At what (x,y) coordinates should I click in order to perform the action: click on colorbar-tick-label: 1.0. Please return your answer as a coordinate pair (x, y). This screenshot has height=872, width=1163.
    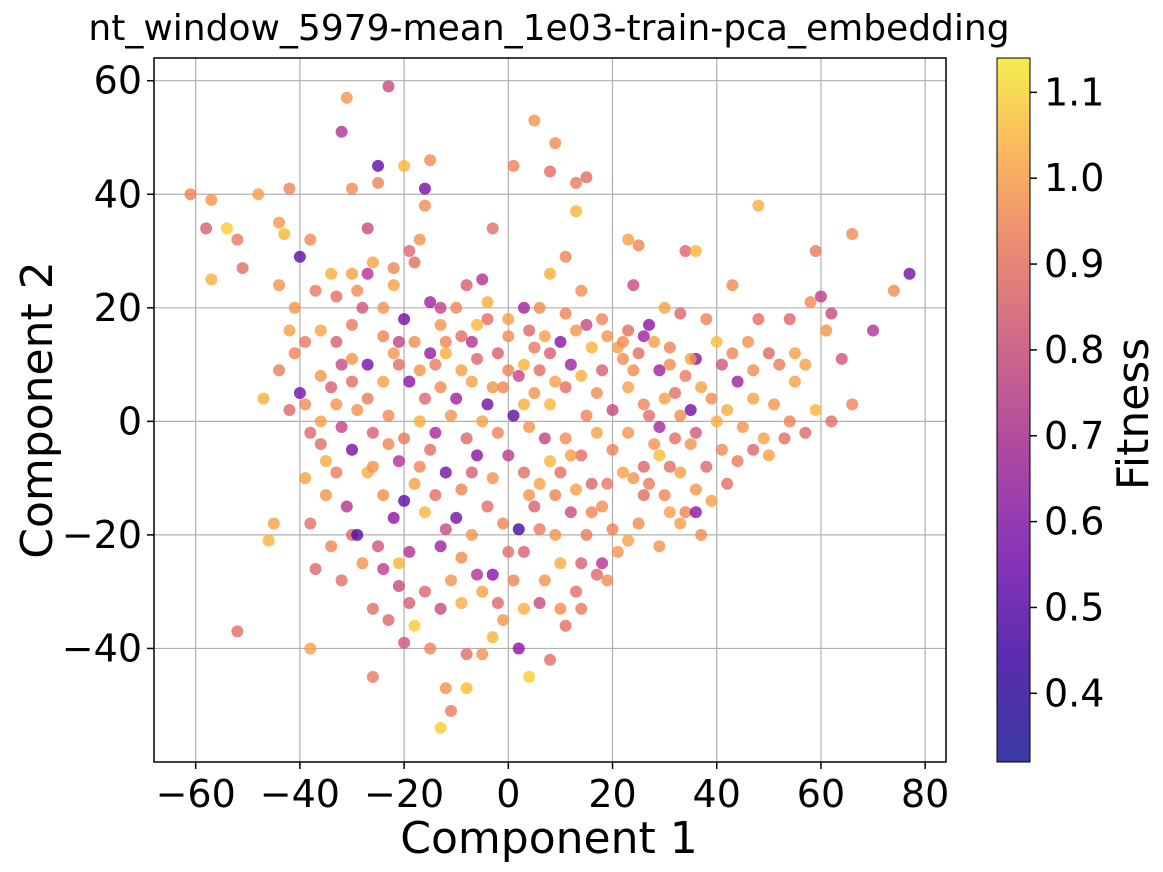
    Looking at the image, I should click on (1074, 178).